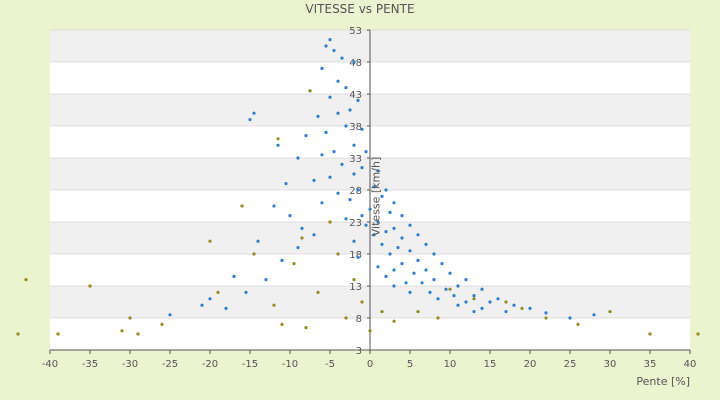  Describe the element at coordinates (359, 351) in the screenshot. I see `y-tick-label: 3` at that location.